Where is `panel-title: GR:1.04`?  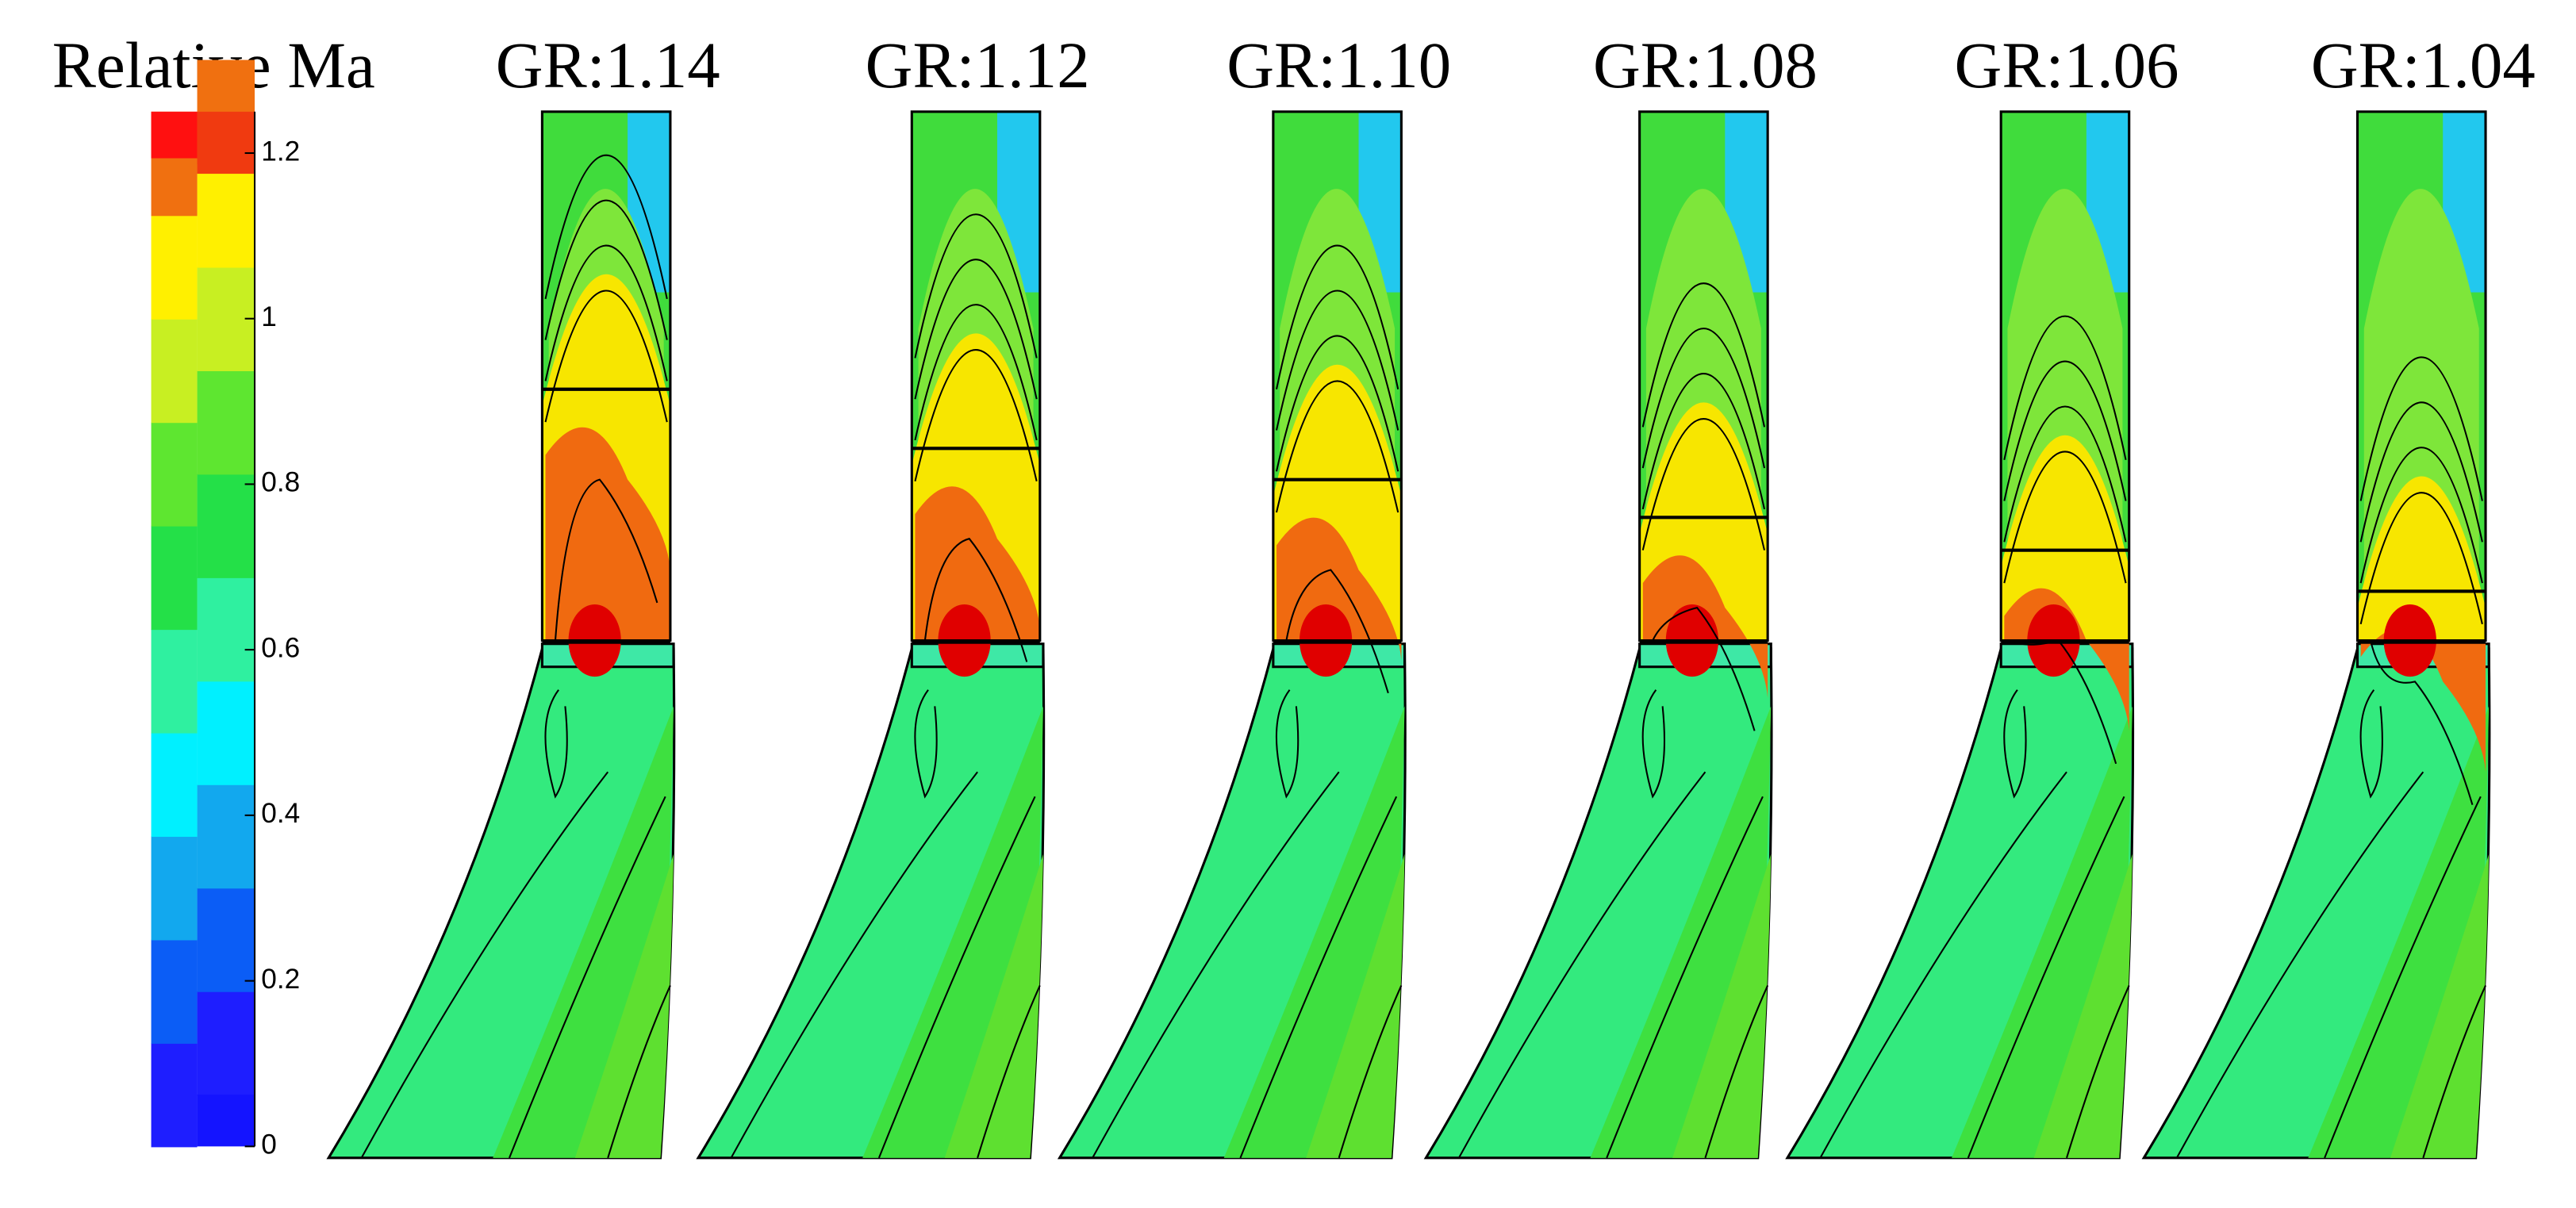 panel-title: GR:1.04 is located at coordinates (2423, 65).